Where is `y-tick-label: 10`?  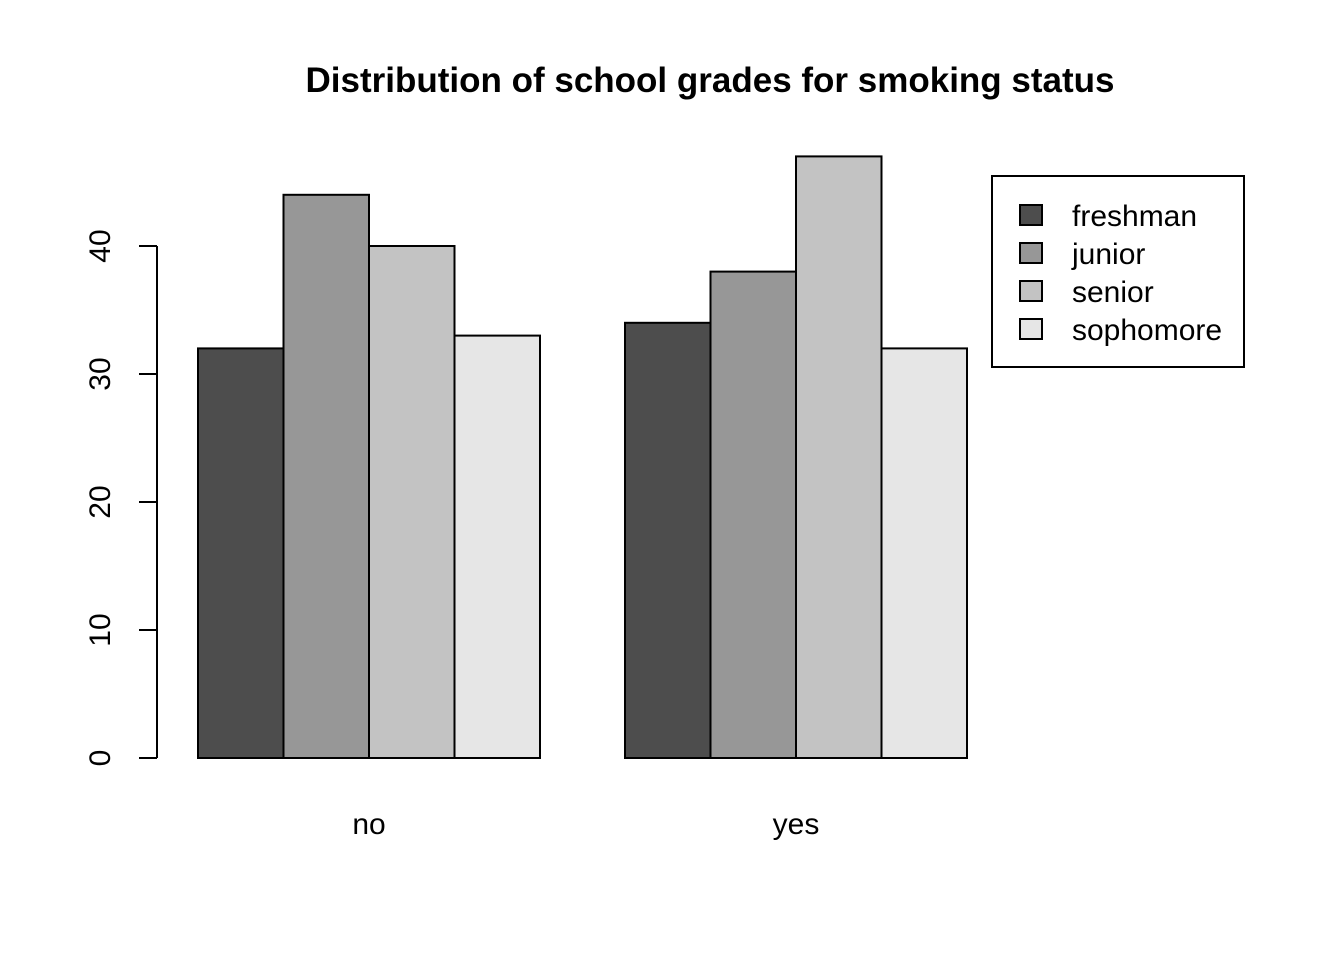
y-tick-label: 10 is located at coordinates (100, 629).